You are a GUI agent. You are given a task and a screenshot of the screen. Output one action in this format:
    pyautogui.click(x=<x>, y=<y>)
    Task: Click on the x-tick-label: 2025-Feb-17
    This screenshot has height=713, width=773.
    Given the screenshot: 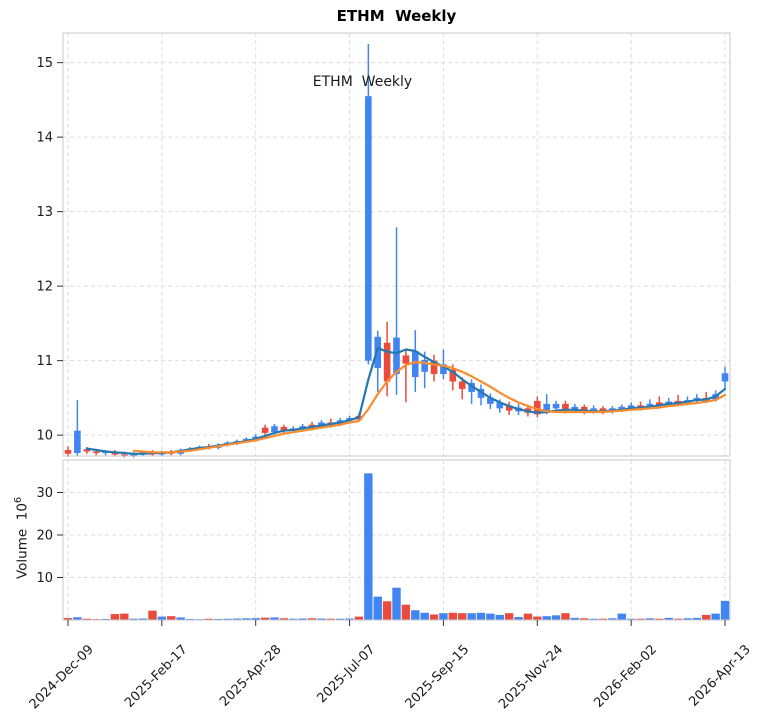 What is the action you would take?
    pyautogui.click(x=156, y=676)
    